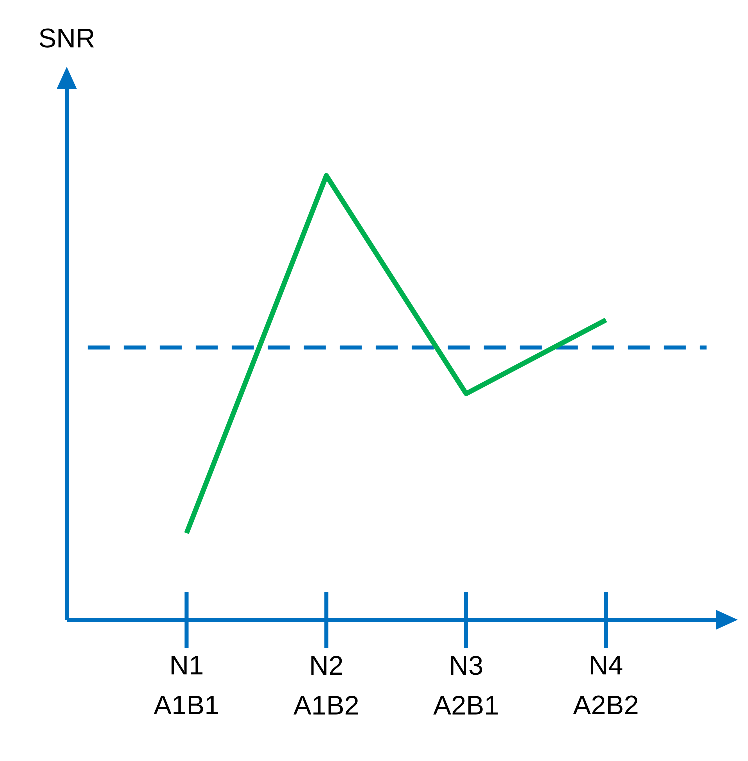 The width and height of the screenshot is (748, 761). Describe the element at coordinates (605, 685) in the screenshot. I see `x-tick-label: N4 A2B2` at that location.